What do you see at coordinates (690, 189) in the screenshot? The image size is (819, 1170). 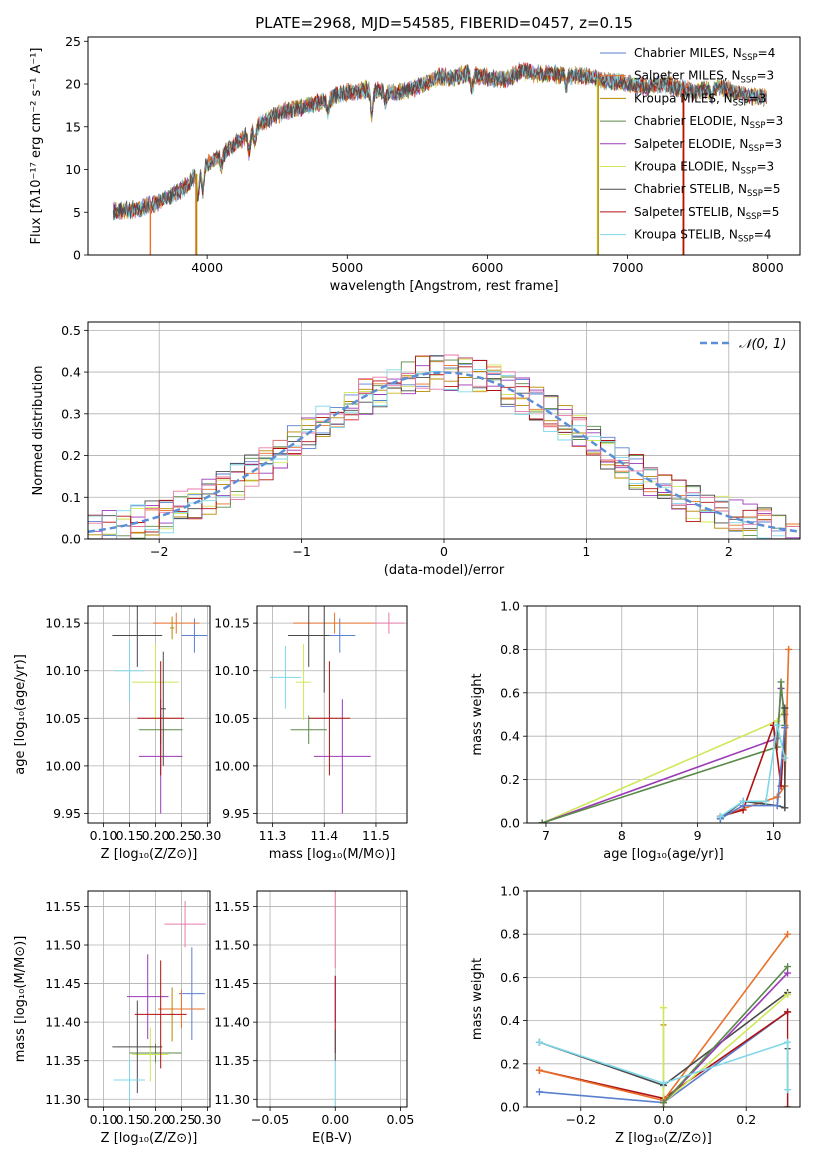 I see `legend-text: Chabrier STELIB, N` at bounding box center [690, 189].